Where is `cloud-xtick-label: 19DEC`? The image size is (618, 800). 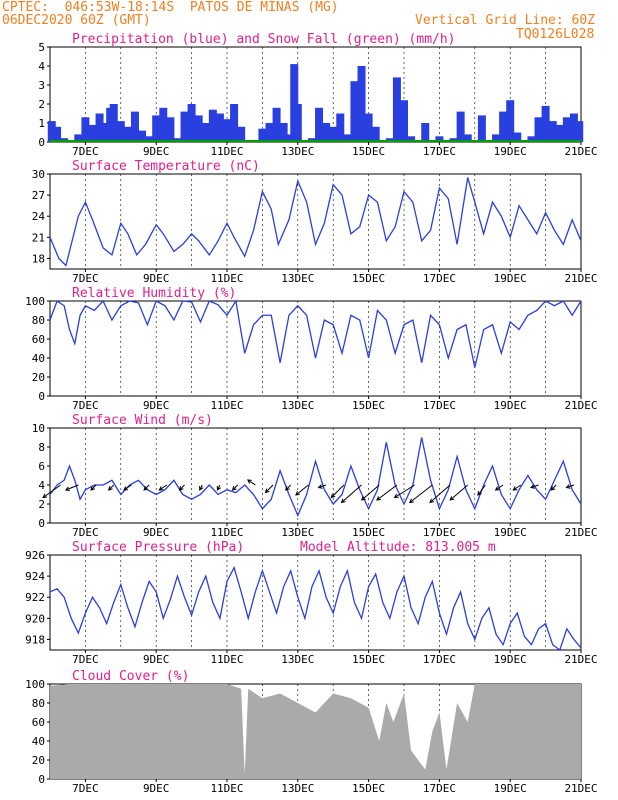 cloud-xtick-label: 19DEC is located at coordinates (510, 788).